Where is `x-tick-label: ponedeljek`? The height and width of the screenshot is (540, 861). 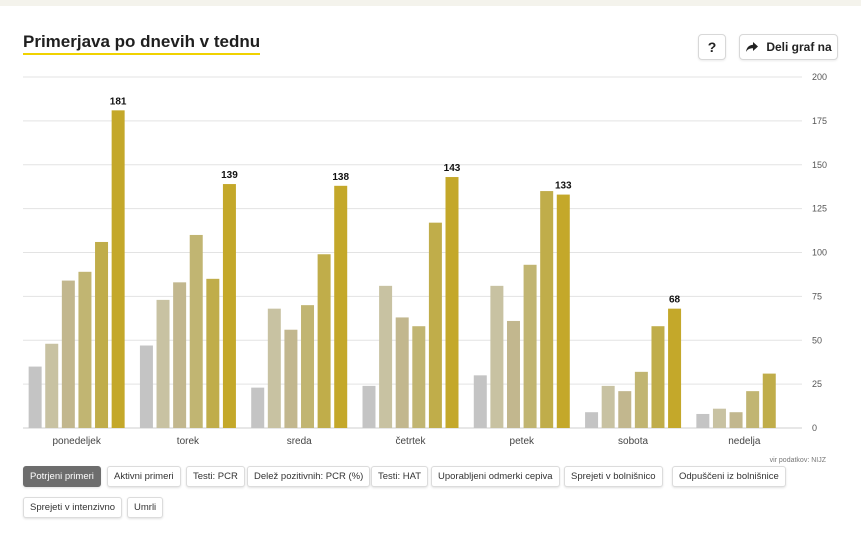 x-tick-label: ponedeljek is located at coordinates (76, 441).